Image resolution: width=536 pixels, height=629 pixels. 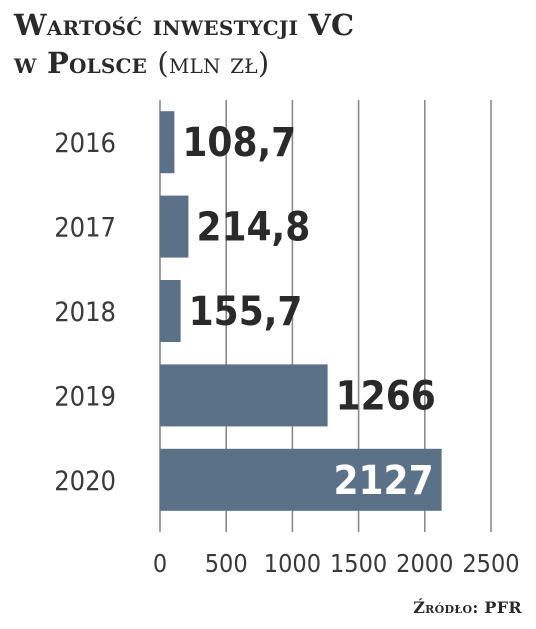 What do you see at coordinates (170, 311) in the screenshot?
I see `bar-2018` at bounding box center [170, 311].